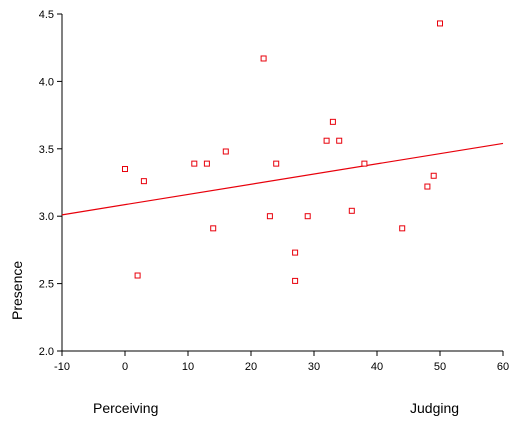 Image resolution: width=511 pixels, height=422 pixels. What do you see at coordinates (440, 367) in the screenshot?
I see `x-tick-label: 50` at bounding box center [440, 367].